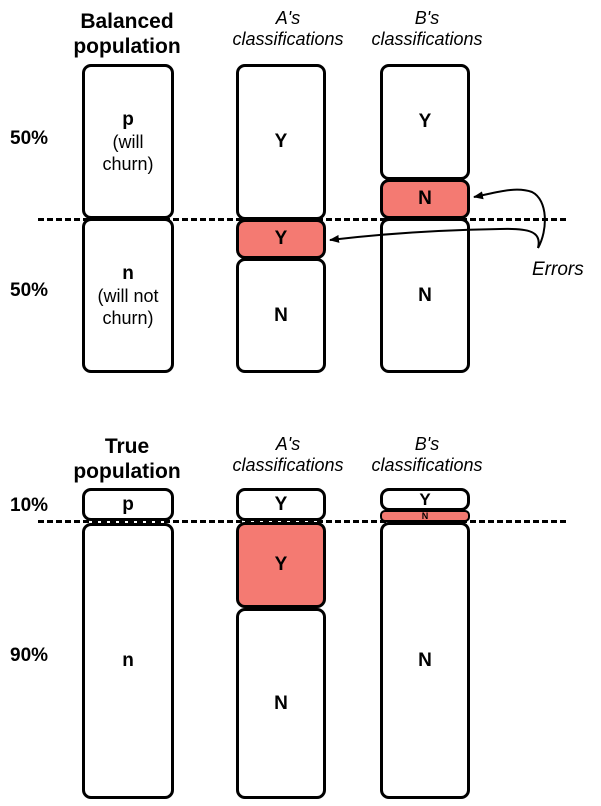 The width and height of the screenshot is (601, 806). I want to click on population-p-box-bottom: p, so click(128, 504).